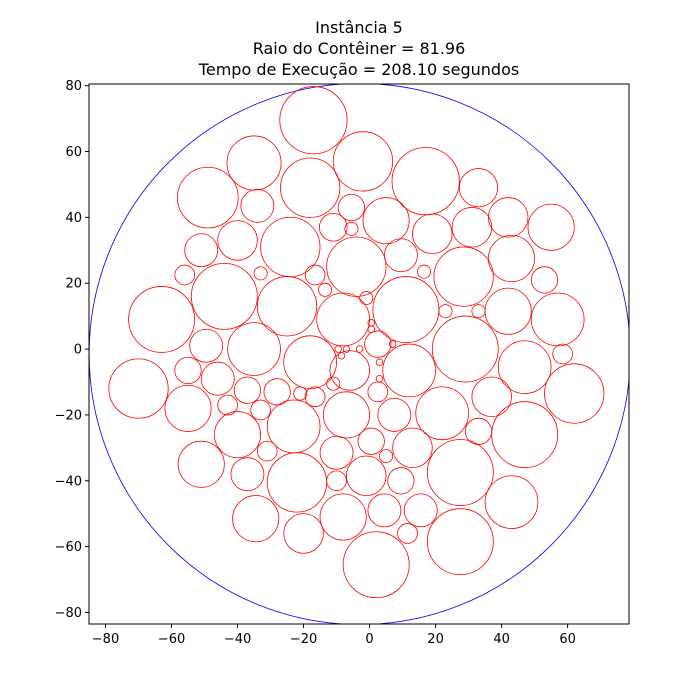 The height and width of the screenshot is (700, 700). Describe the element at coordinates (105, 639) in the screenshot. I see `x-tick-label: −80` at that location.